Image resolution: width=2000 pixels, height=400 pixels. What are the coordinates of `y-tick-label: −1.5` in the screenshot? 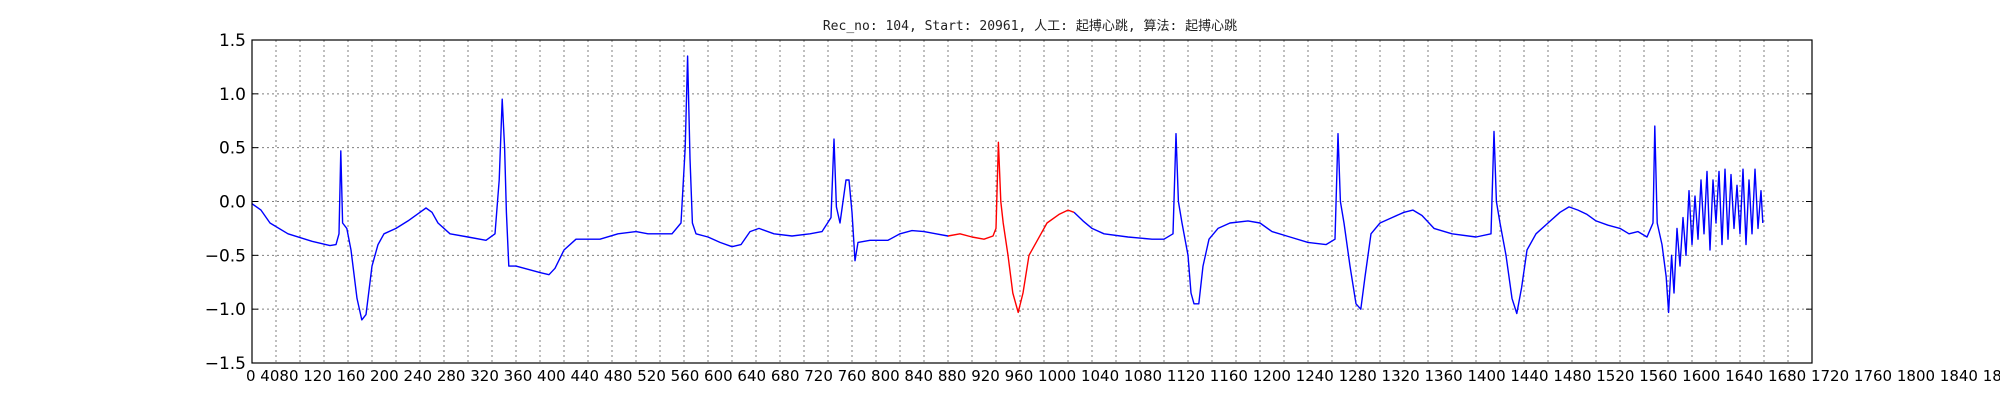 It's located at (225, 364).